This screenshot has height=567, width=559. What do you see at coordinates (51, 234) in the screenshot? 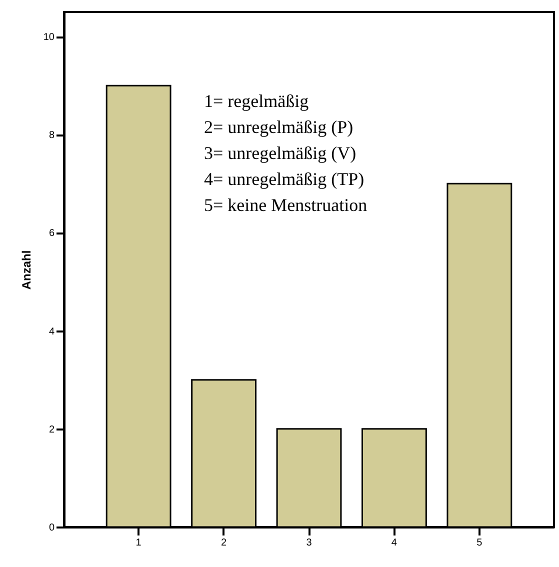
I see `y-tick-label: 6` at bounding box center [51, 234].